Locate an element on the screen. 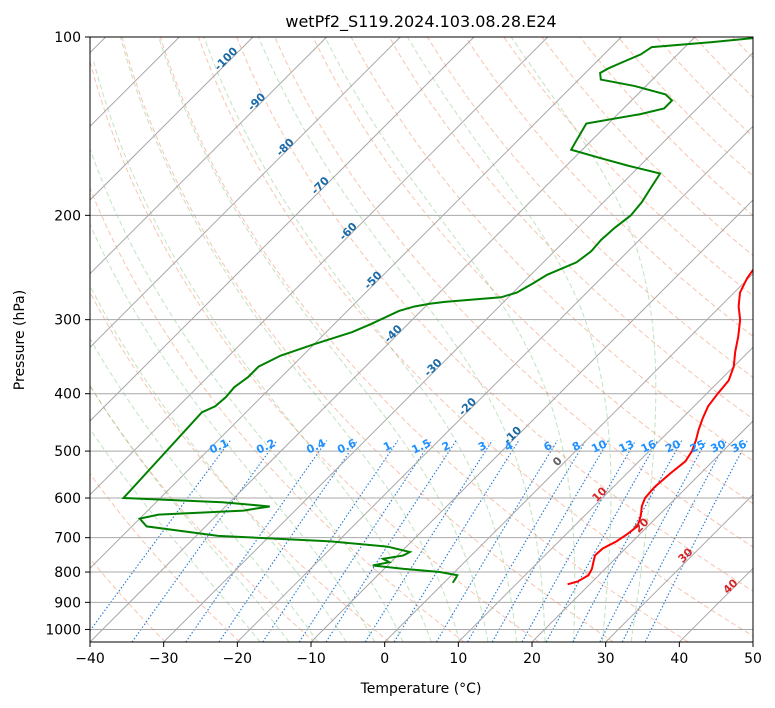  y-tick-label: 200 is located at coordinates (67, 216).